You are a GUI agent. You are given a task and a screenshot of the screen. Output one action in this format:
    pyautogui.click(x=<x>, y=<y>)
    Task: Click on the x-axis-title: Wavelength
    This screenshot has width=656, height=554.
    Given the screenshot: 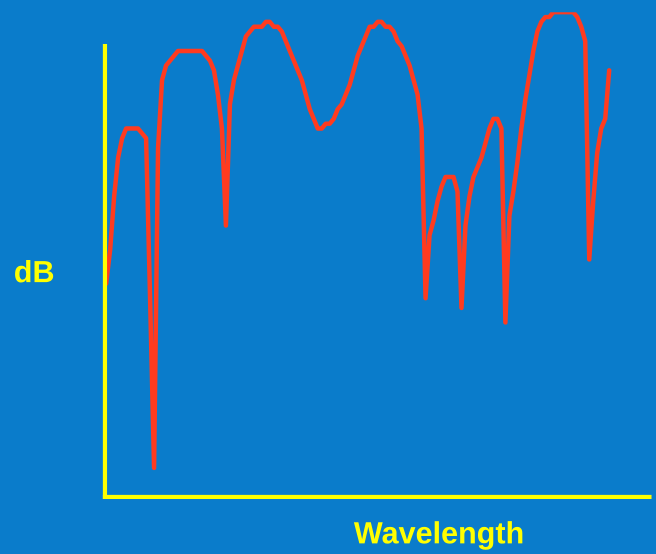 What is the action you would take?
    pyautogui.click(x=438, y=535)
    